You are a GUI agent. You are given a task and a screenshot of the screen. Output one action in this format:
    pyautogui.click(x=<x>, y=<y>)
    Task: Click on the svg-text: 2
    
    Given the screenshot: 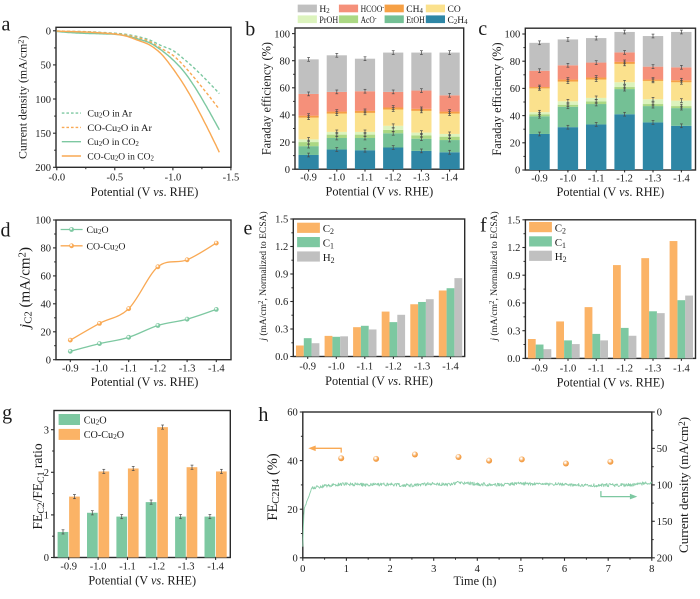 What is the action you would take?
    pyautogui.click(x=46, y=473)
    